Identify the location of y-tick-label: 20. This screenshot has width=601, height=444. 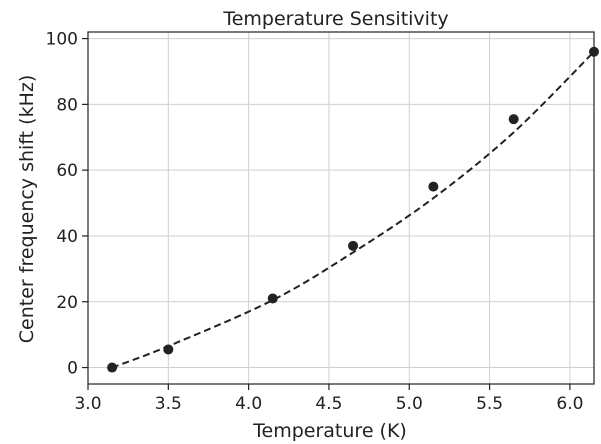
(67, 303).